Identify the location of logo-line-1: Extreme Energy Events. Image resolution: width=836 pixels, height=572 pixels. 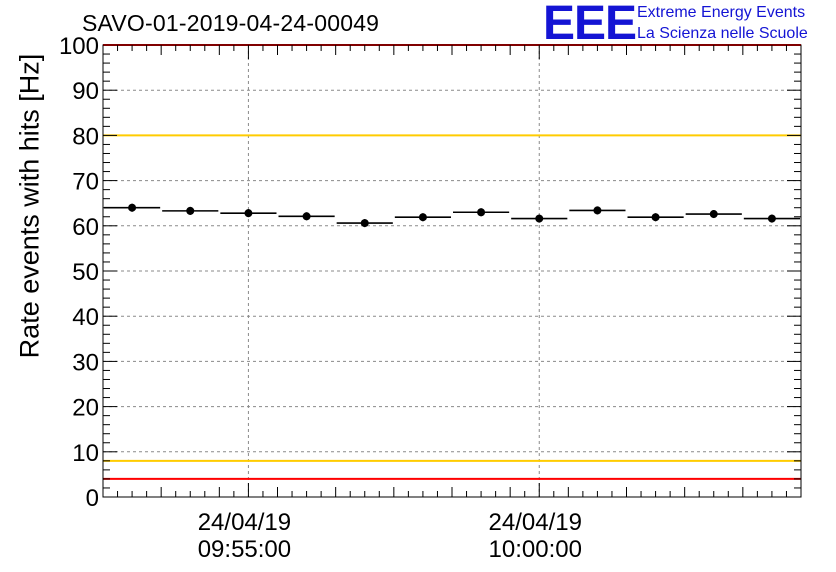
(721, 12).